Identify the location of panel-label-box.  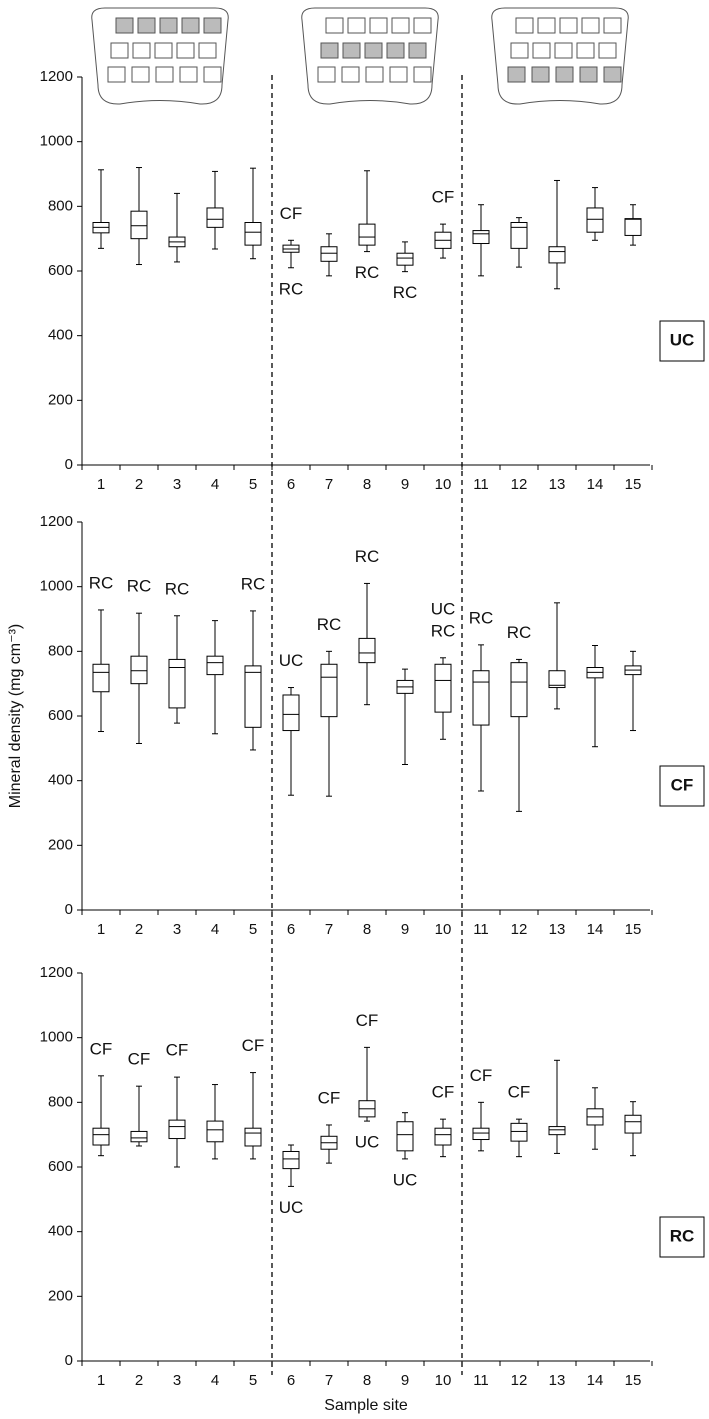
(682, 341).